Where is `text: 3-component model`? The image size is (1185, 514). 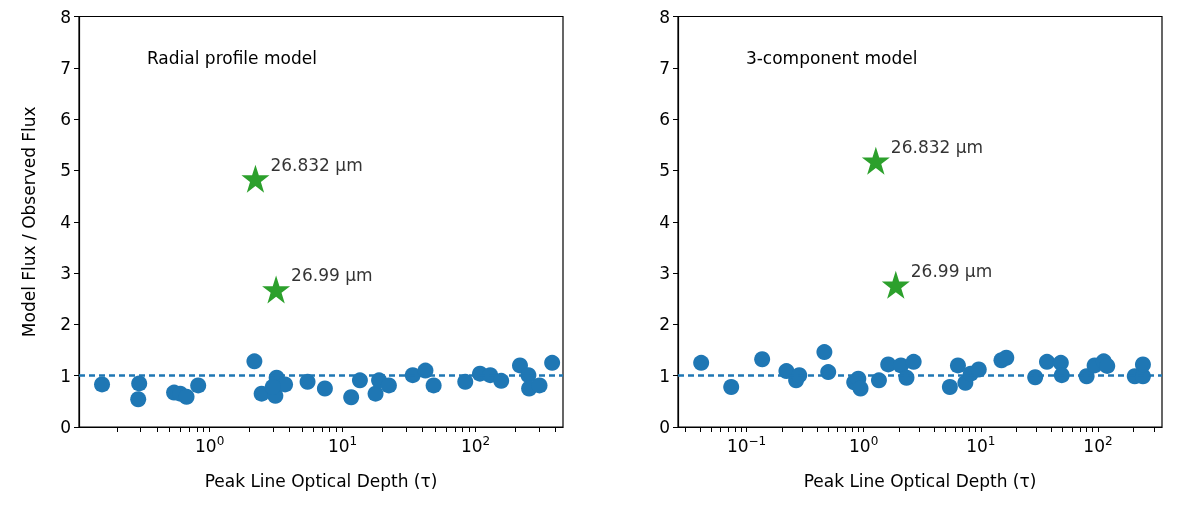
text: 3-component model is located at coordinates (831, 57).